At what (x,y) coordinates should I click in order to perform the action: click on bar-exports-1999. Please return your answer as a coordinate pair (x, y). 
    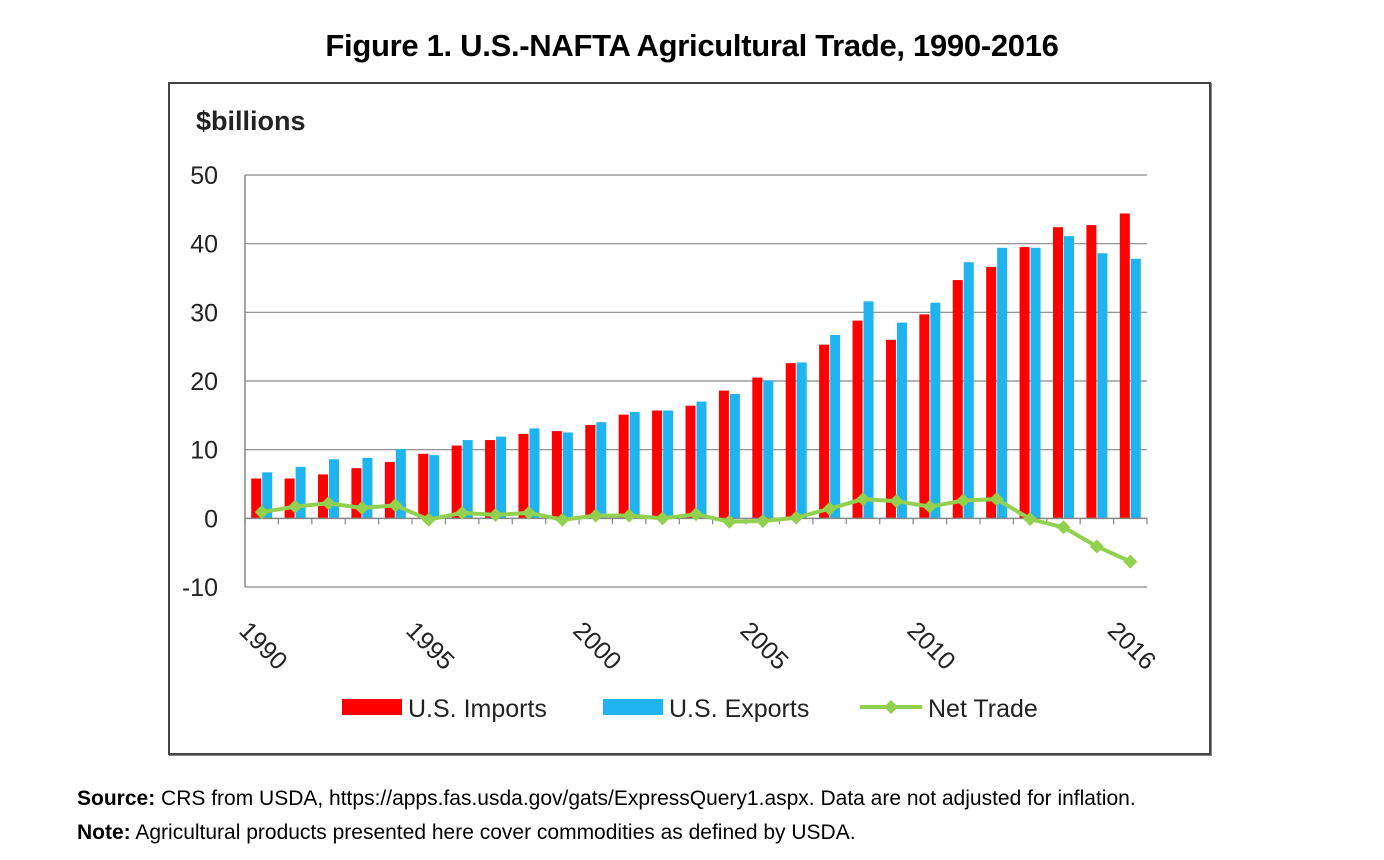
    Looking at the image, I should click on (567, 475).